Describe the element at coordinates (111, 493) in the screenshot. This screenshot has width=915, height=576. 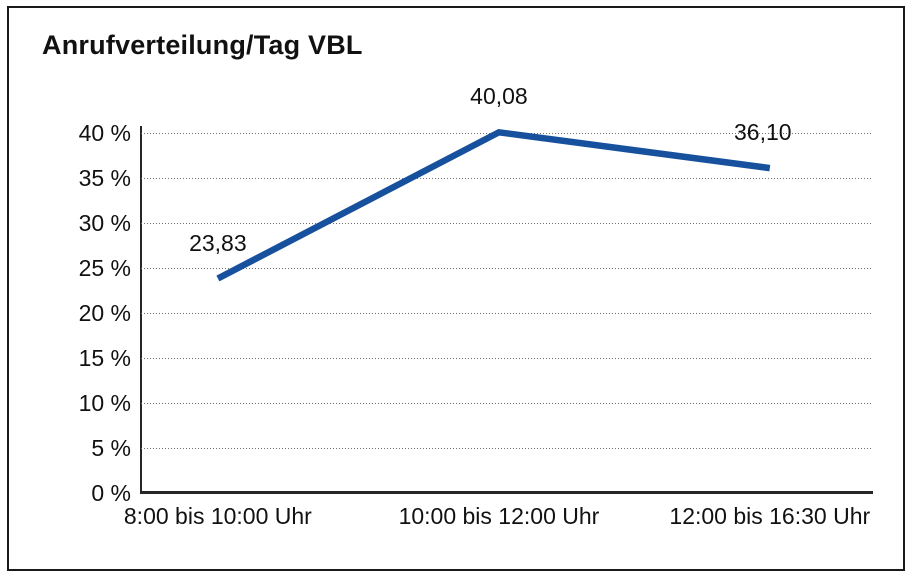
I see `y-tick-label: 0 %` at that location.